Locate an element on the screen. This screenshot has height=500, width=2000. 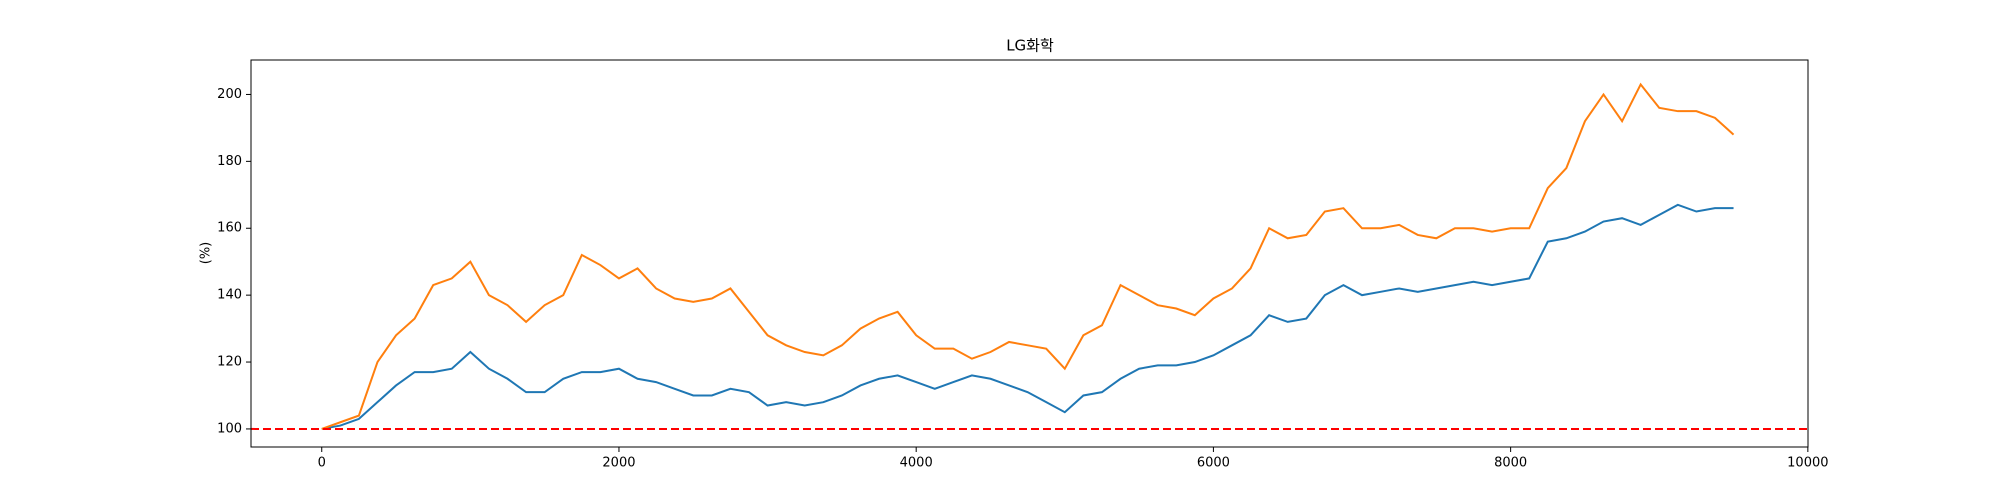
y-tick-label: 120 is located at coordinates (229, 362).